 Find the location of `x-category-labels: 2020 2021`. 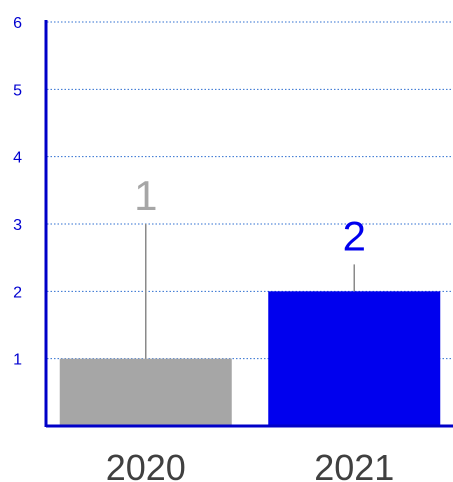

x-category-labels: 2020 2021 is located at coordinates (250, 464).